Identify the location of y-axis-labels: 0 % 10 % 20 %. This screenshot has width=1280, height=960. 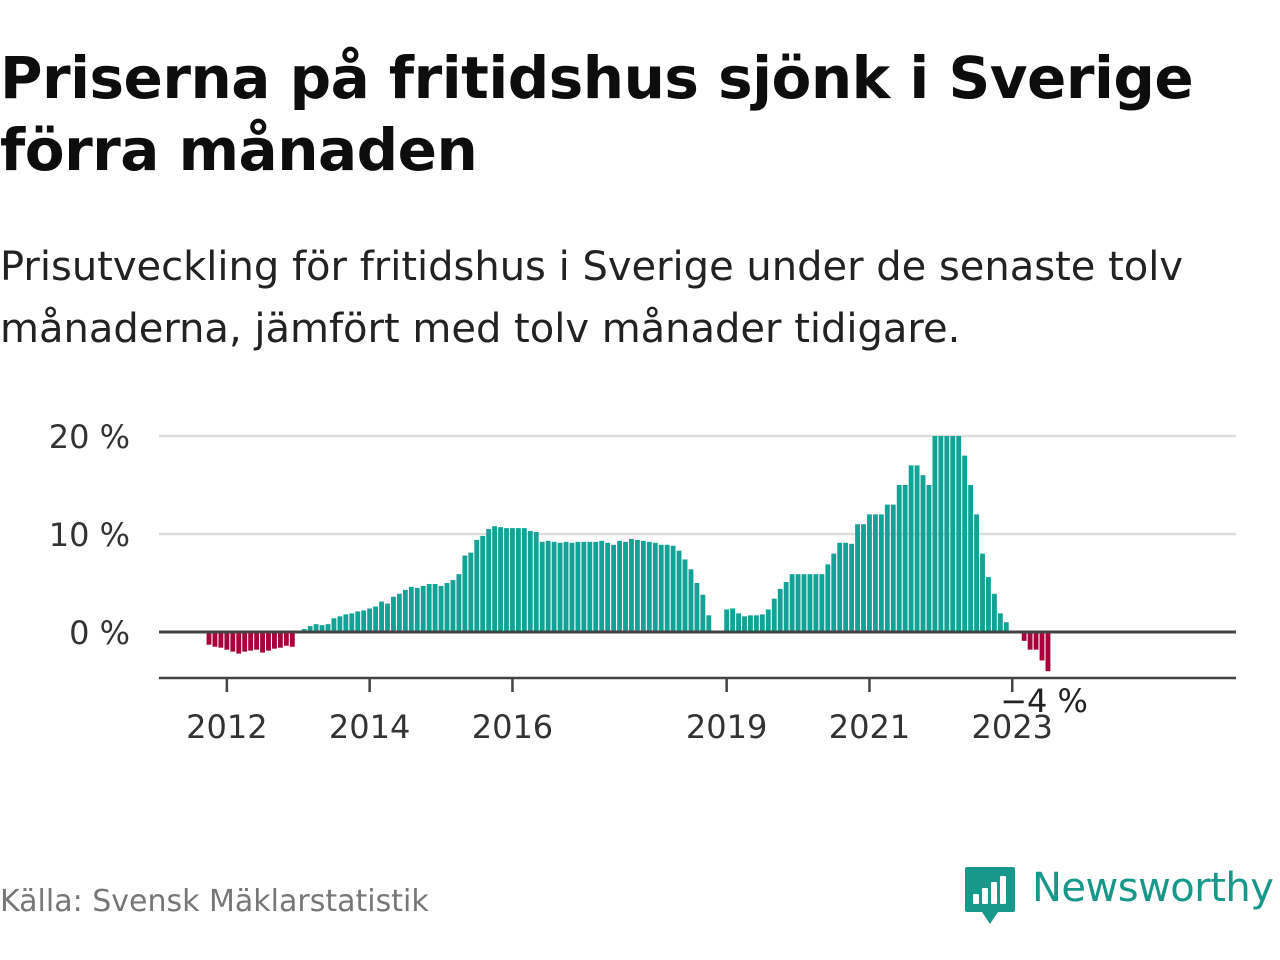
(89, 535).